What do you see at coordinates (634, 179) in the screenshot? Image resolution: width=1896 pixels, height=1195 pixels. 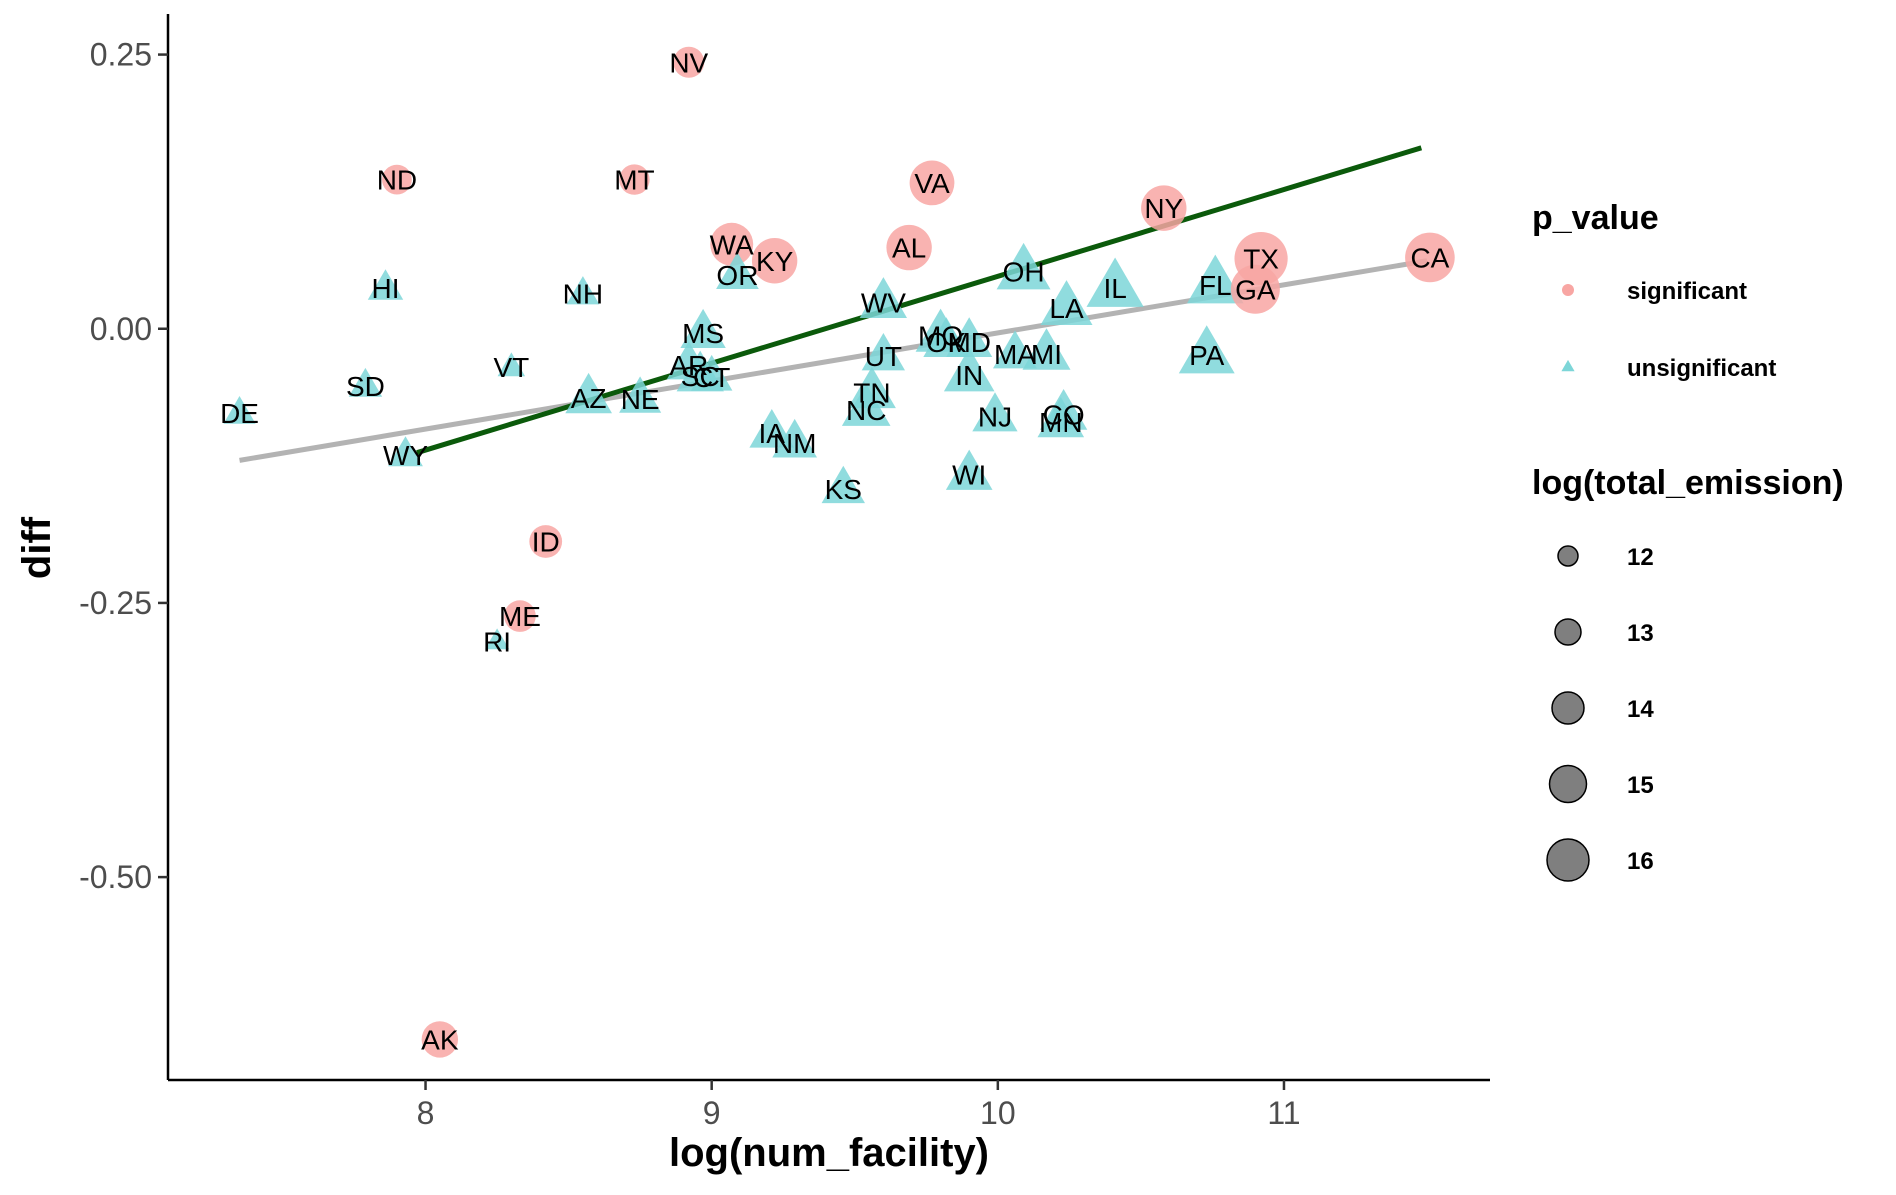 I see `data-point-mt` at bounding box center [634, 179].